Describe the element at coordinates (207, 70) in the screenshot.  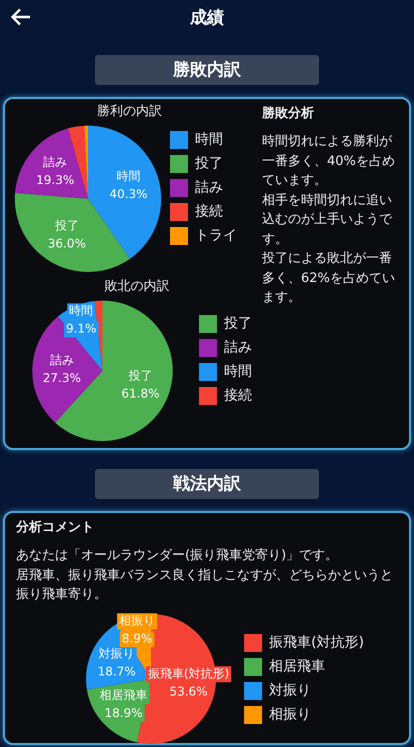
I see `text: 勝敗内訳` at that location.